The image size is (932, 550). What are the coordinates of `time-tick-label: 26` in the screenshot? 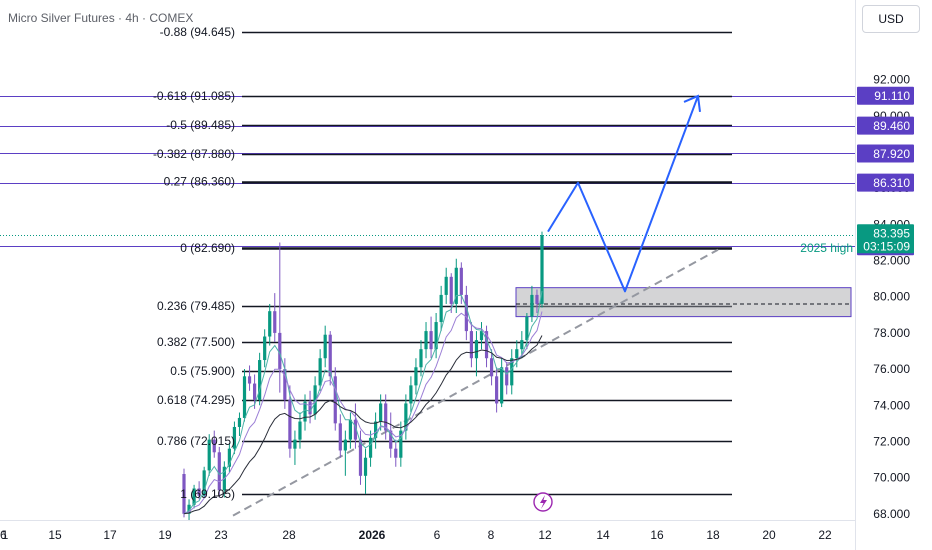 It's located at (3, 535).